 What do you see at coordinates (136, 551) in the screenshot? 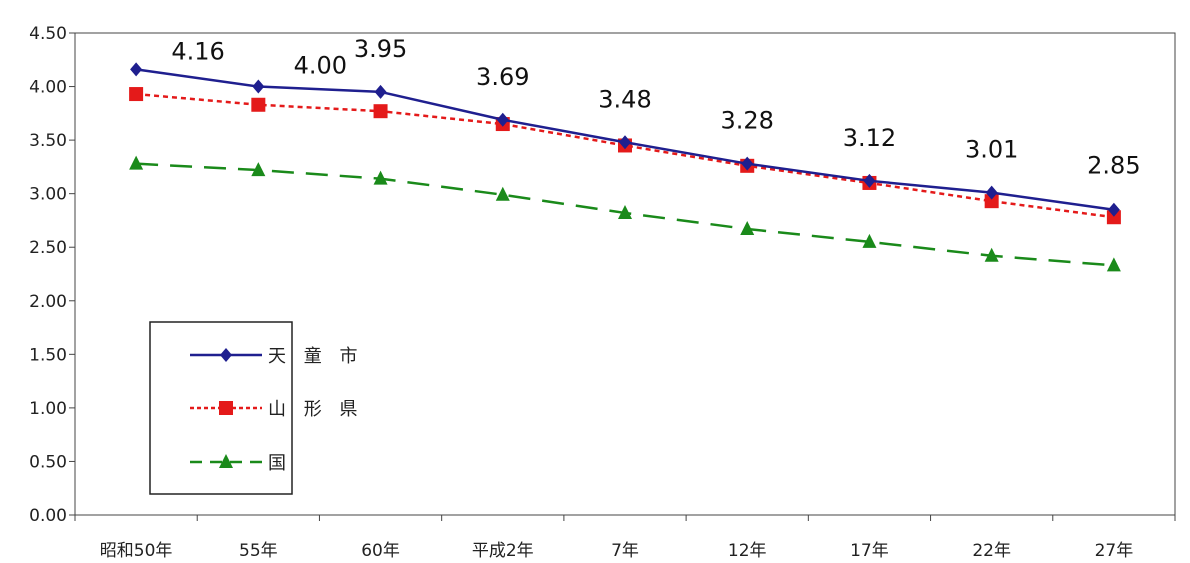
I see `x-tick-label: 昭和50年` at bounding box center [136, 551].